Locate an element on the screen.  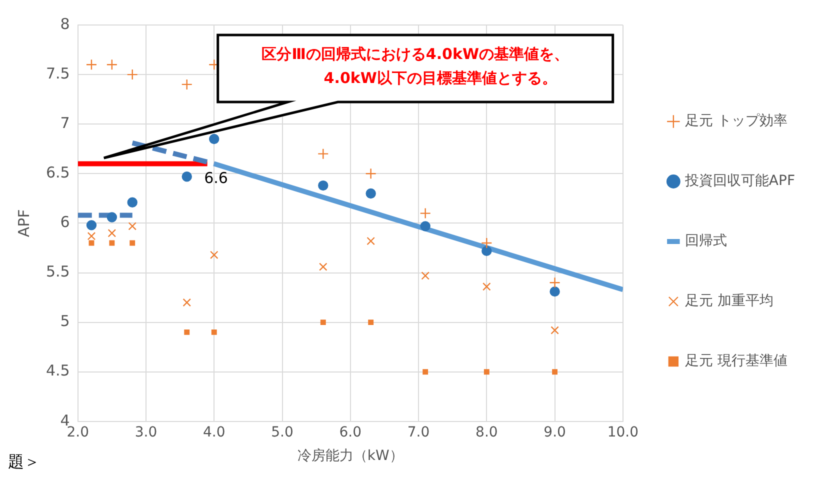
x-tick-label: 5.0 is located at coordinates (282, 432).